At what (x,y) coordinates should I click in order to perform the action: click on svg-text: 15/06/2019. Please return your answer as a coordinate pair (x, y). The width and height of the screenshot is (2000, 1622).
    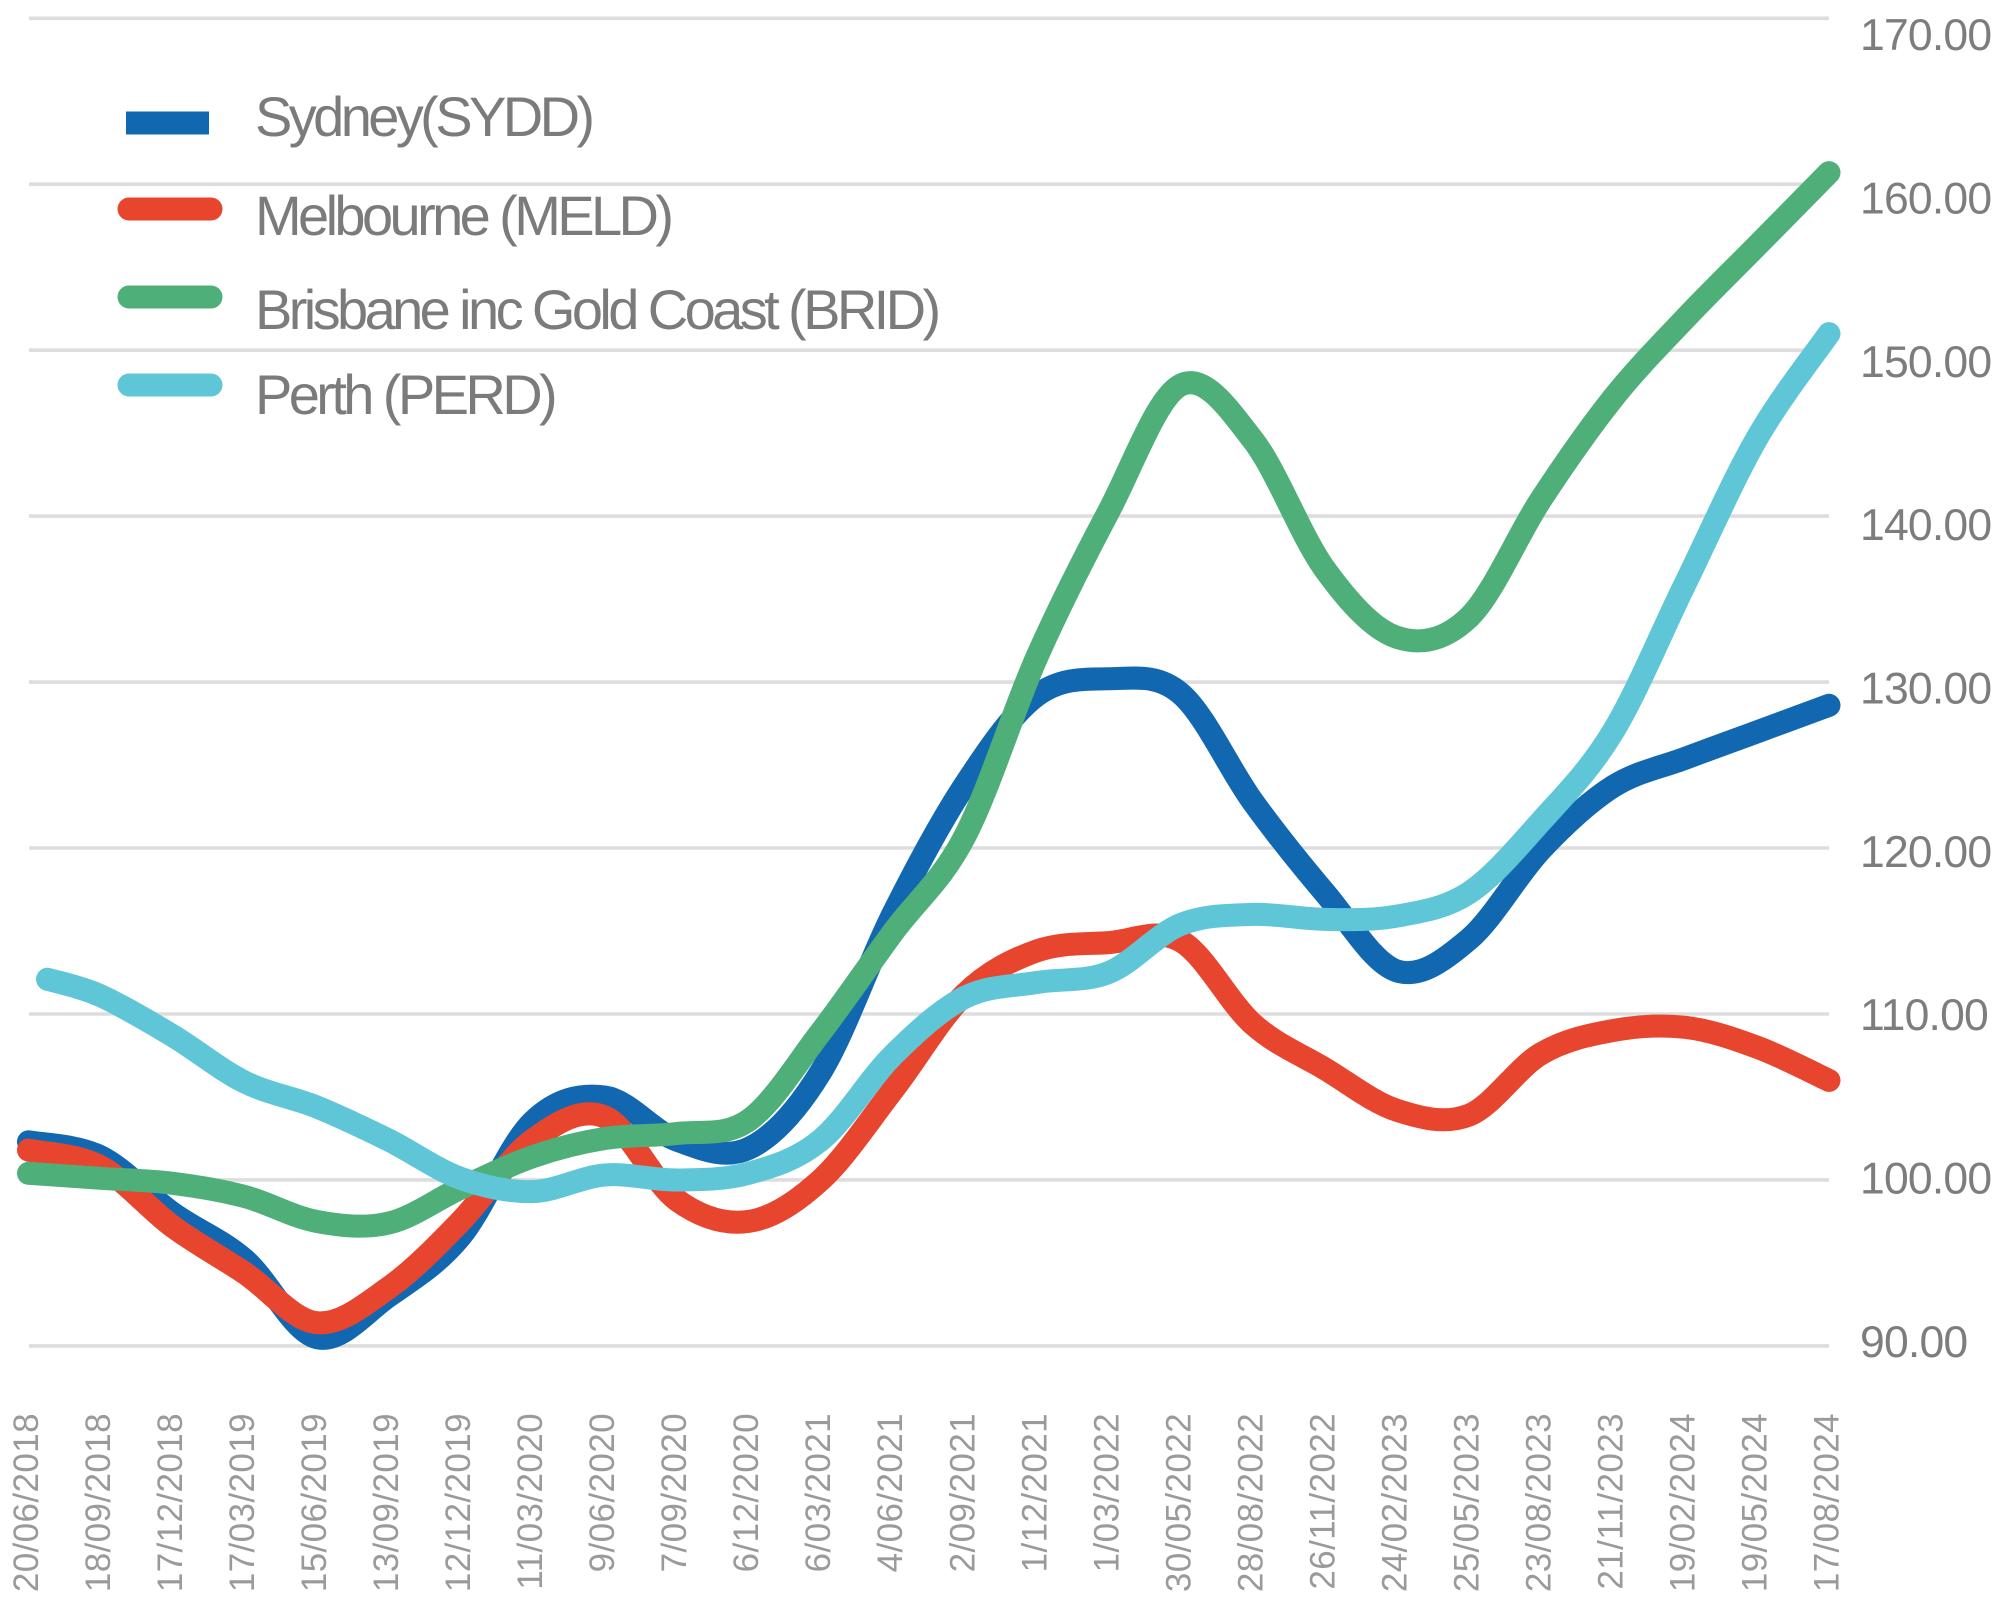
    Looking at the image, I should click on (314, 1502).